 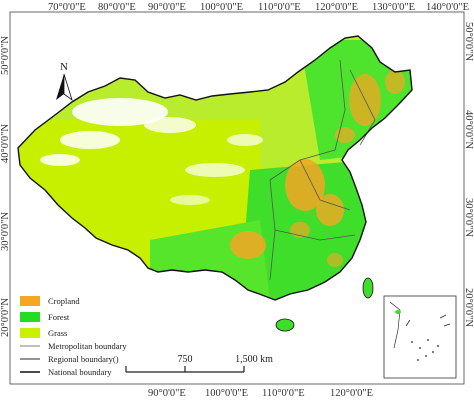 I want to click on tick-right-20: 20°0'0"N, so click(x=468, y=307).